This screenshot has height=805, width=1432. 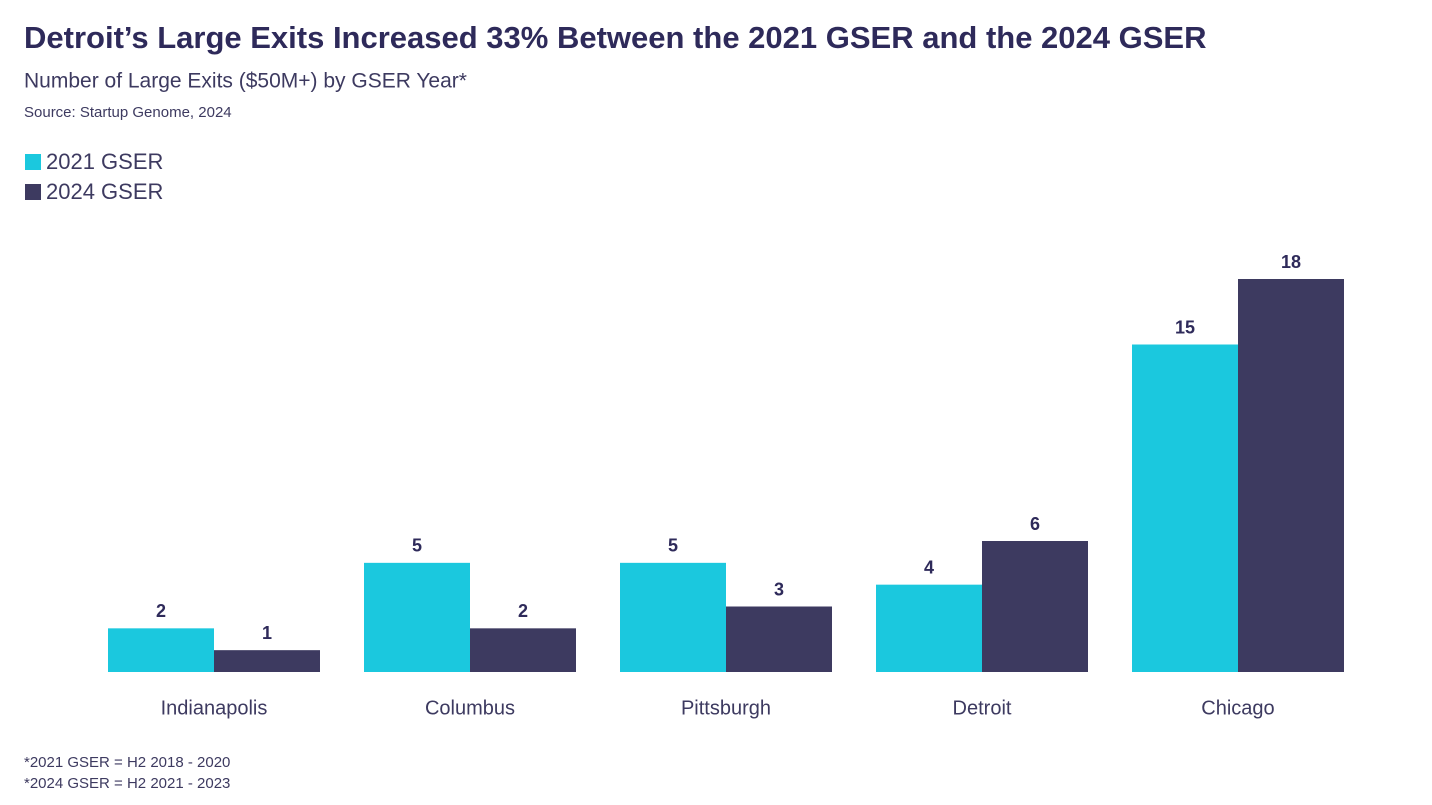 What do you see at coordinates (1035, 524) in the screenshot?
I see `data-label: 6` at bounding box center [1035, 524].